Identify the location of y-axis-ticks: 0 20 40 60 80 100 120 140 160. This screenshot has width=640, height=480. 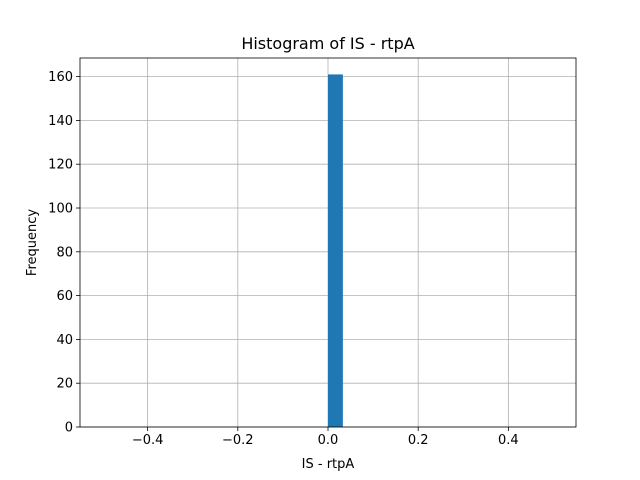
(64, 253).